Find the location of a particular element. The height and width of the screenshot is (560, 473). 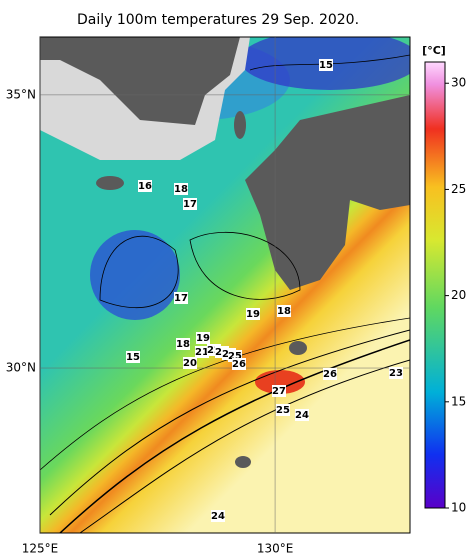

contour-label: 20 is located at coordinates (190, 363).